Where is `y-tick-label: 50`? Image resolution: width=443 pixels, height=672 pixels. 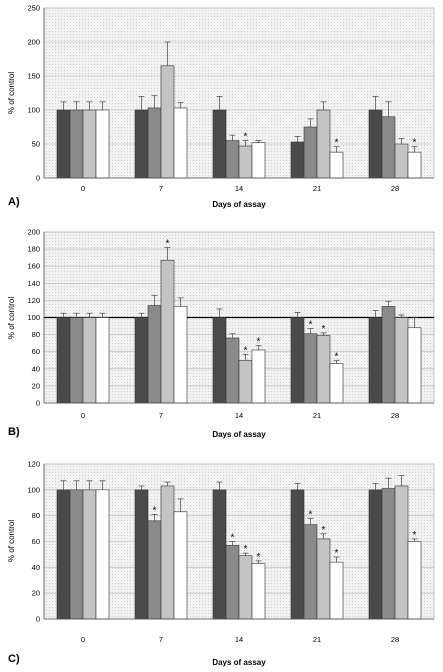 y-tick-label: 50 is located at coordinates (36, 144).